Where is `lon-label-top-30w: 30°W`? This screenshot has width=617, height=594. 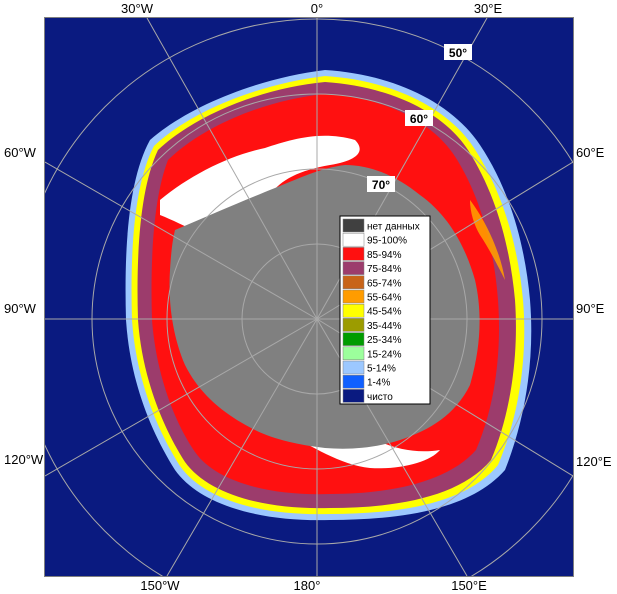
lon-label-top-30w: 30°W is located at coordinates (137, 8).